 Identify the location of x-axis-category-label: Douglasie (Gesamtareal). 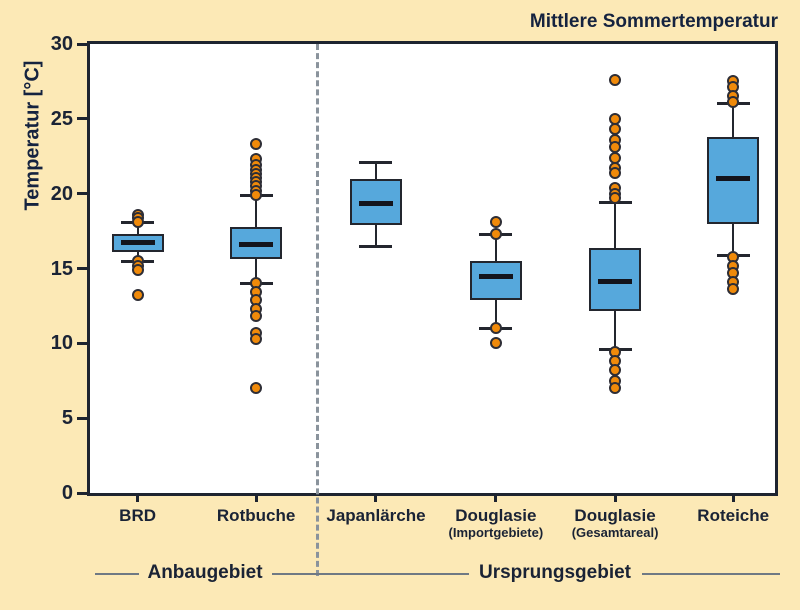
(615, 523).